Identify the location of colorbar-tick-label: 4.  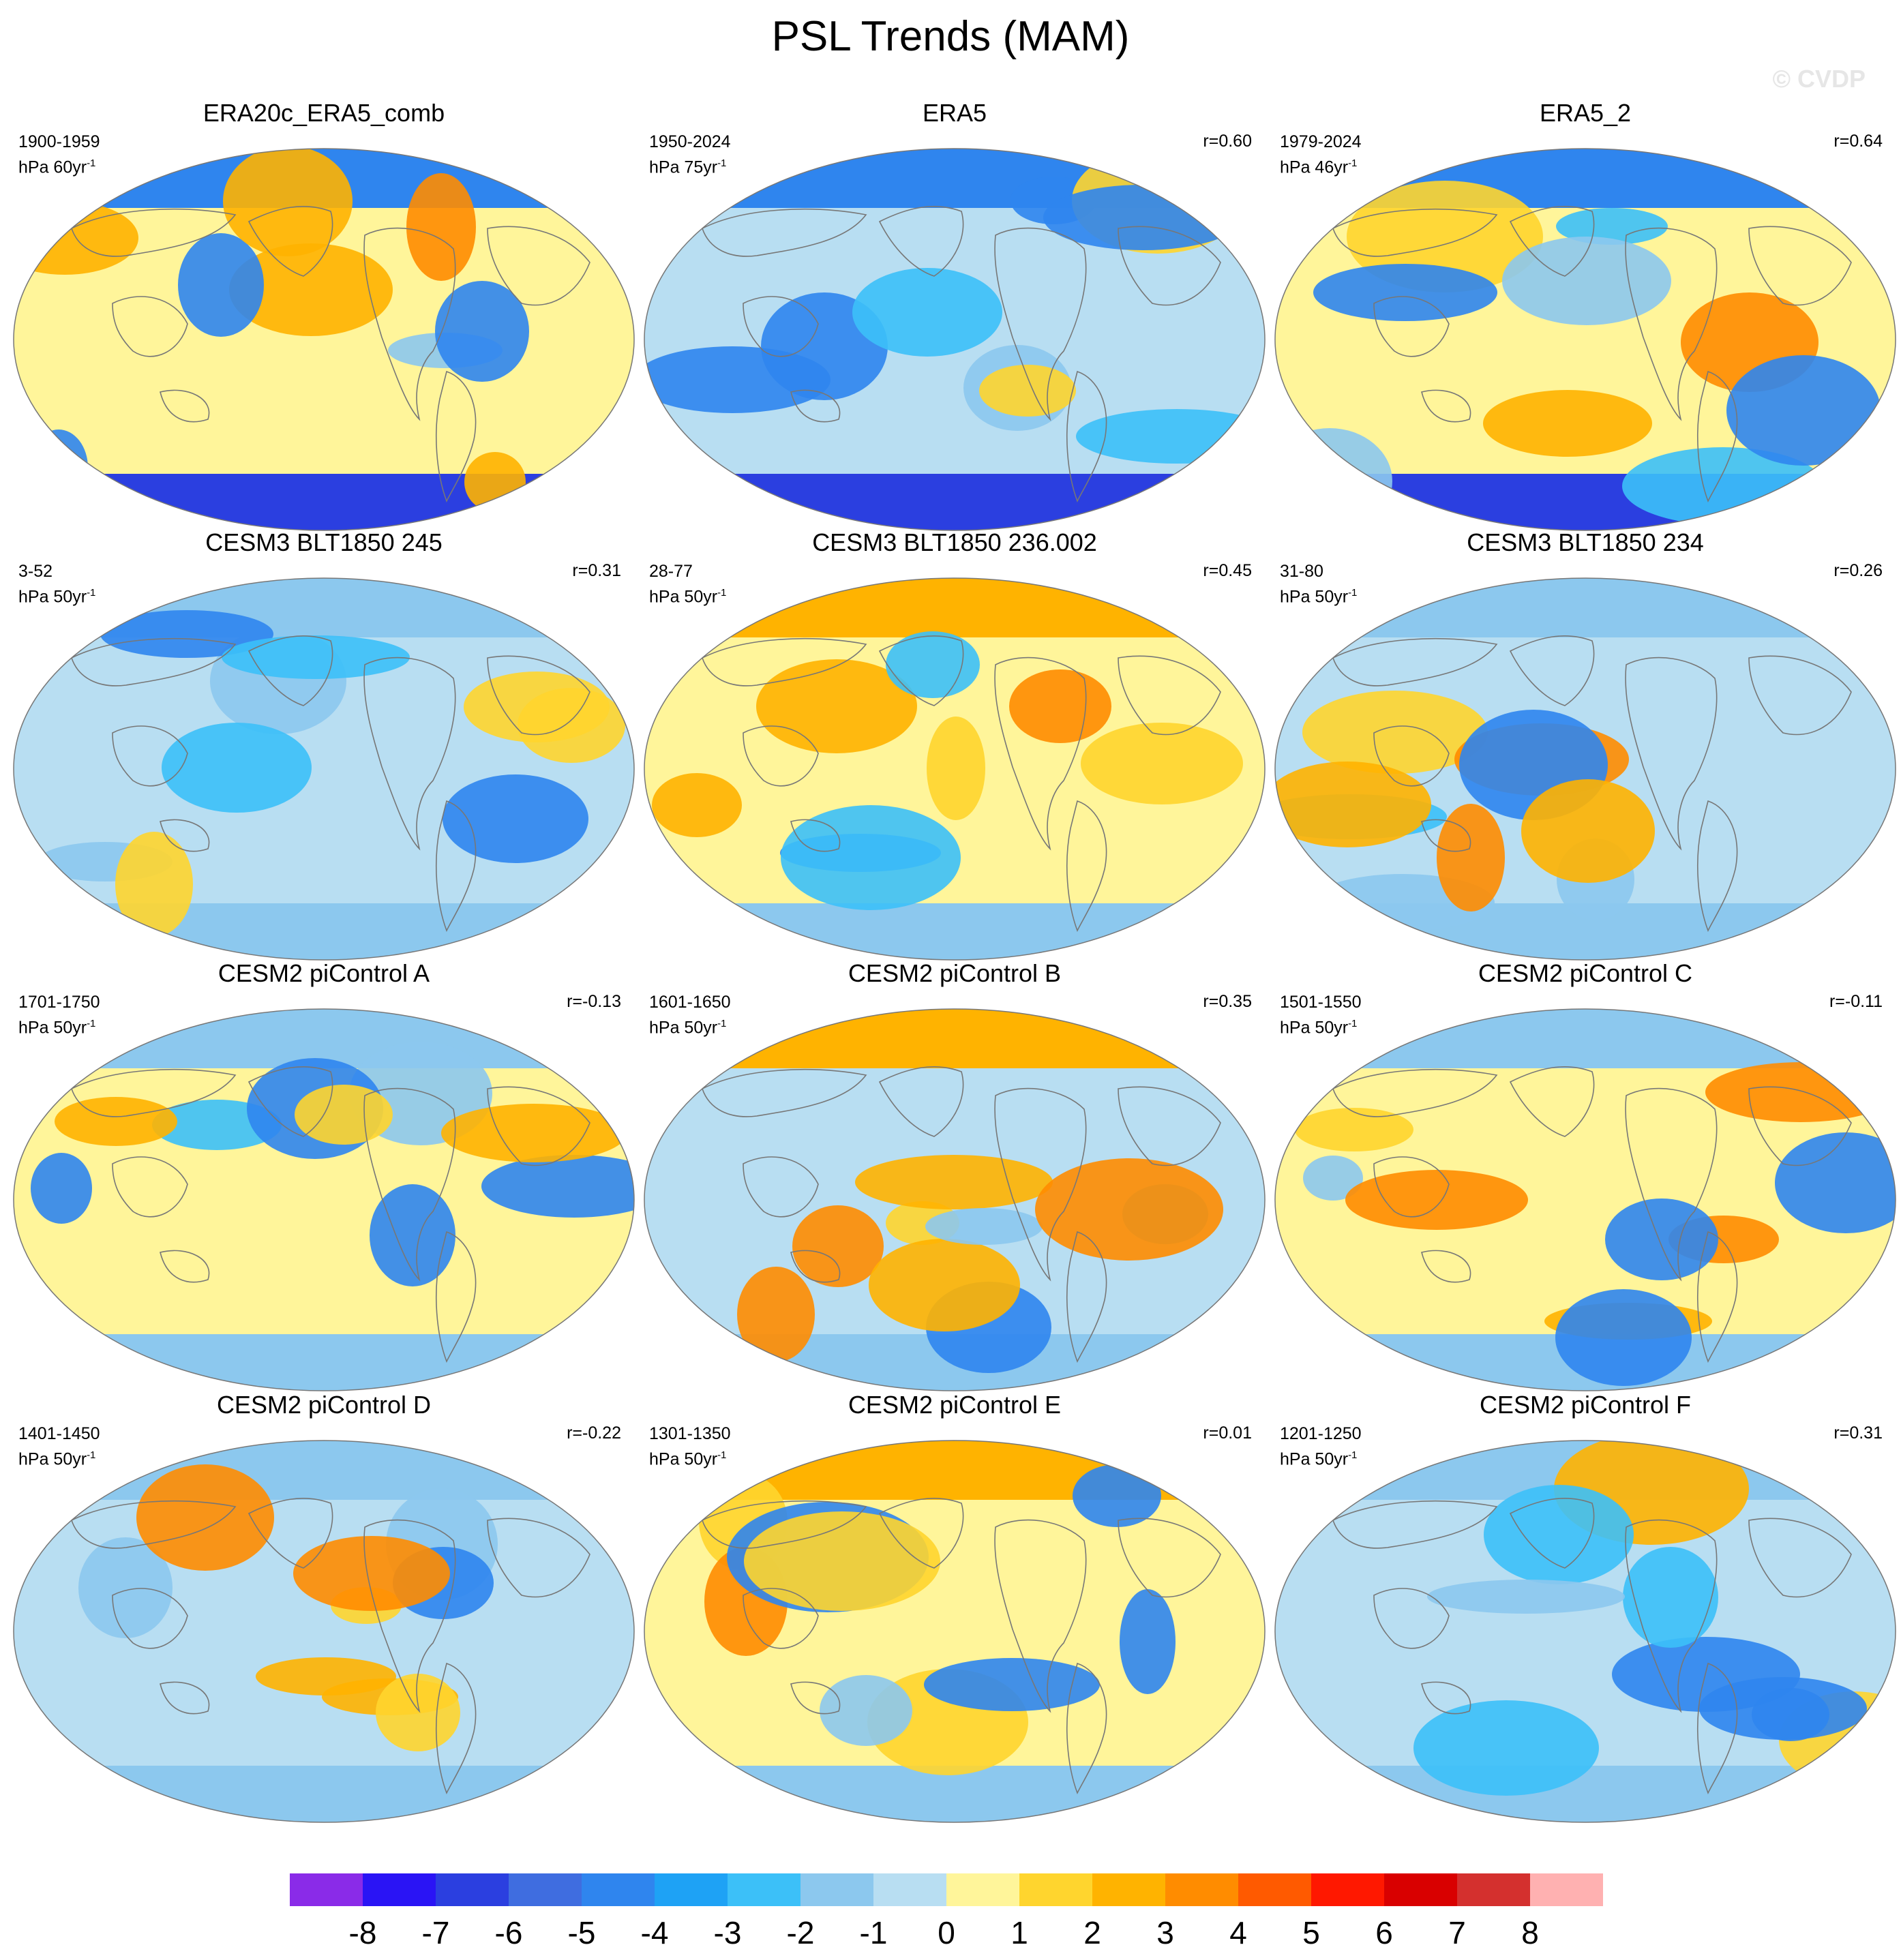
(1238, 1933).